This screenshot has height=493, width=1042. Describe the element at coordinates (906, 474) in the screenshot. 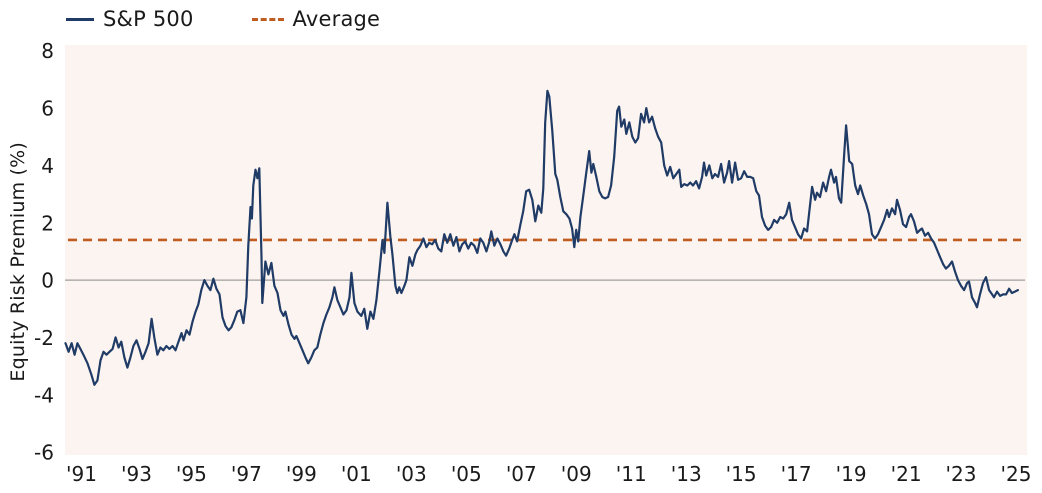

I see `x-tick-label: '21` at that location.